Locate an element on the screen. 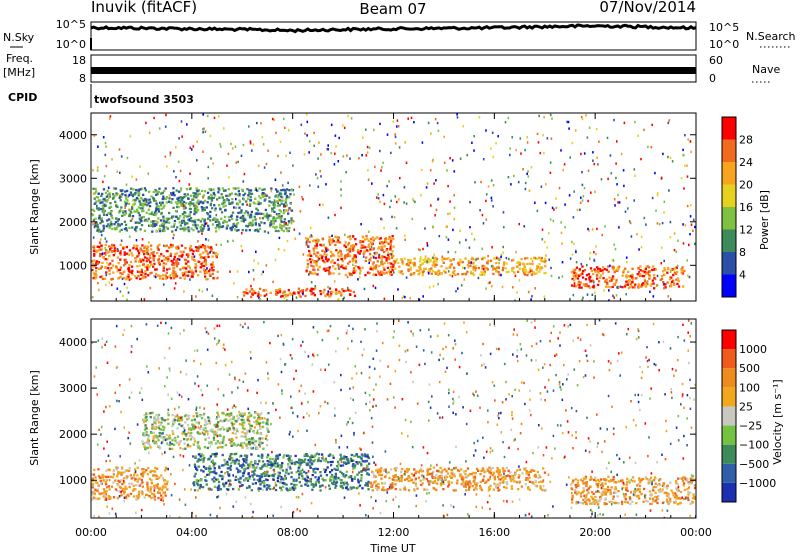  nave-label: Nave is located at coordinates (766, 69).